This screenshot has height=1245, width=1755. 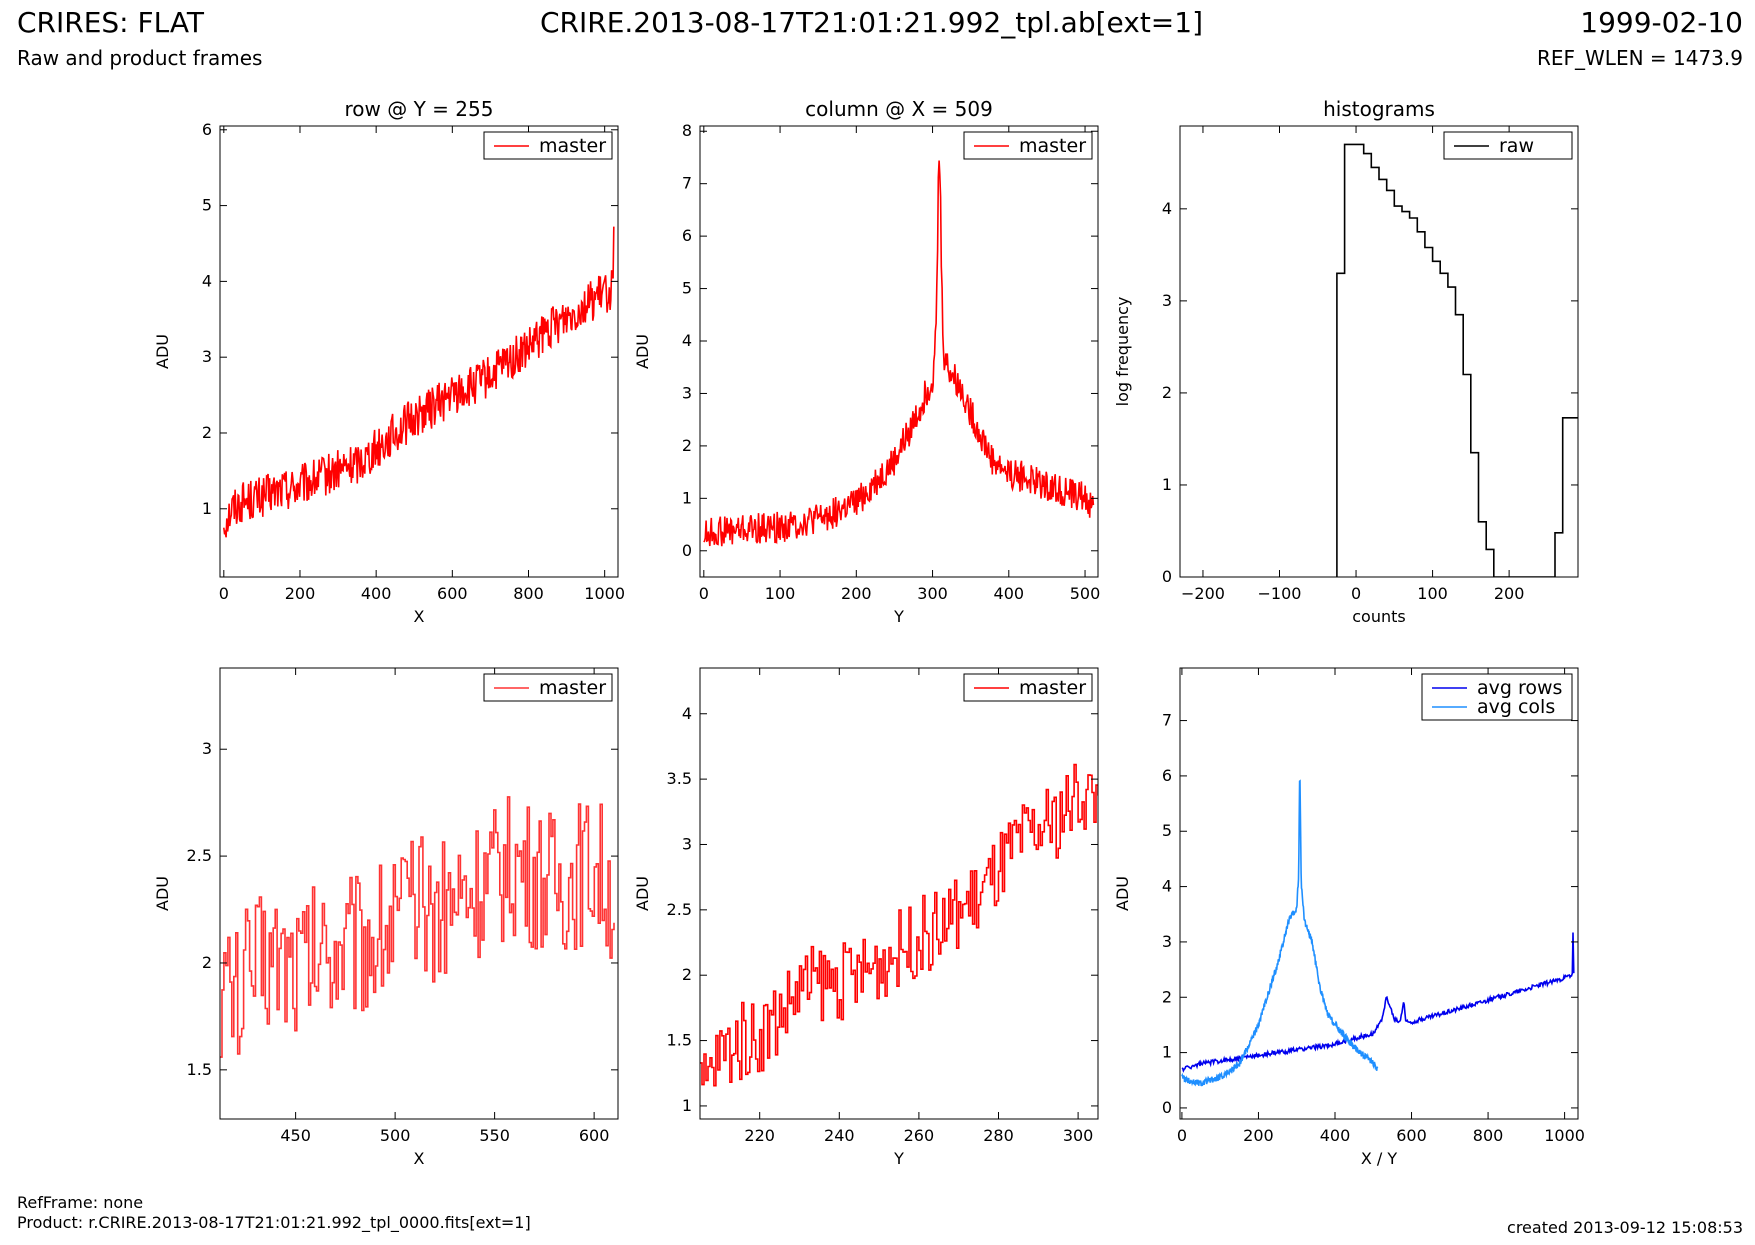 What do you see at coordinates (898, 1158) in the screenshot?
I see `x-axis-label: Y` at bounding box center [898, 1158].